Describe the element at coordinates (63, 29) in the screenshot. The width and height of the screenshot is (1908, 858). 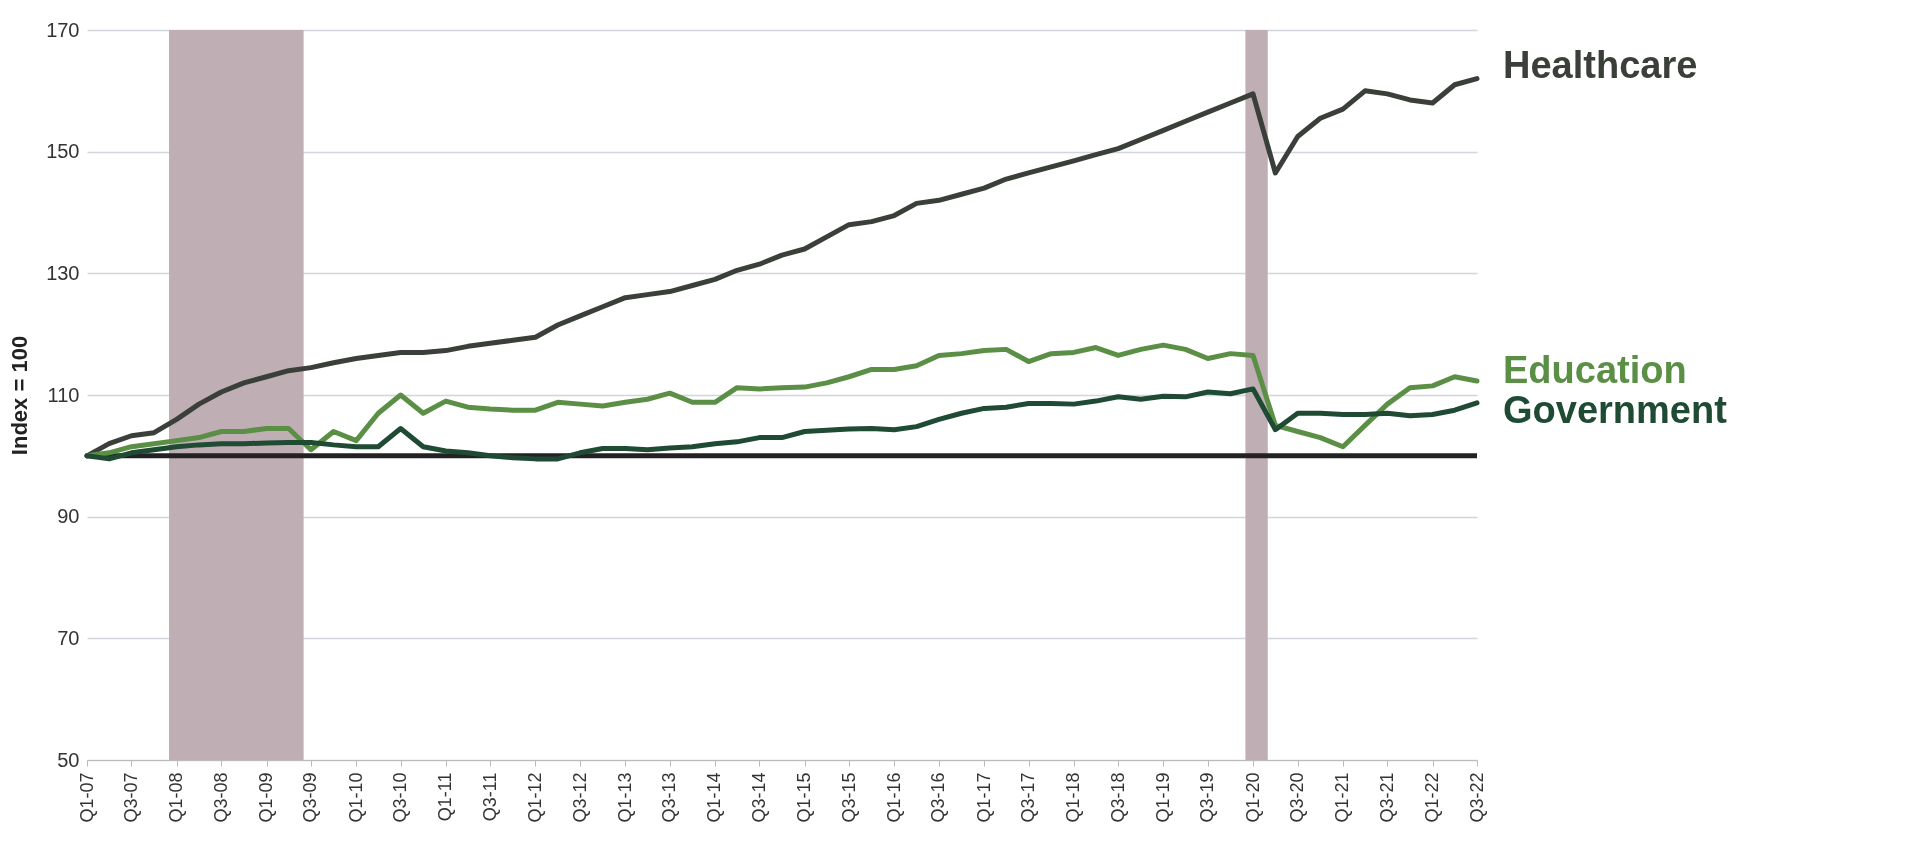
I see `y-tick-label: 170` at that location.